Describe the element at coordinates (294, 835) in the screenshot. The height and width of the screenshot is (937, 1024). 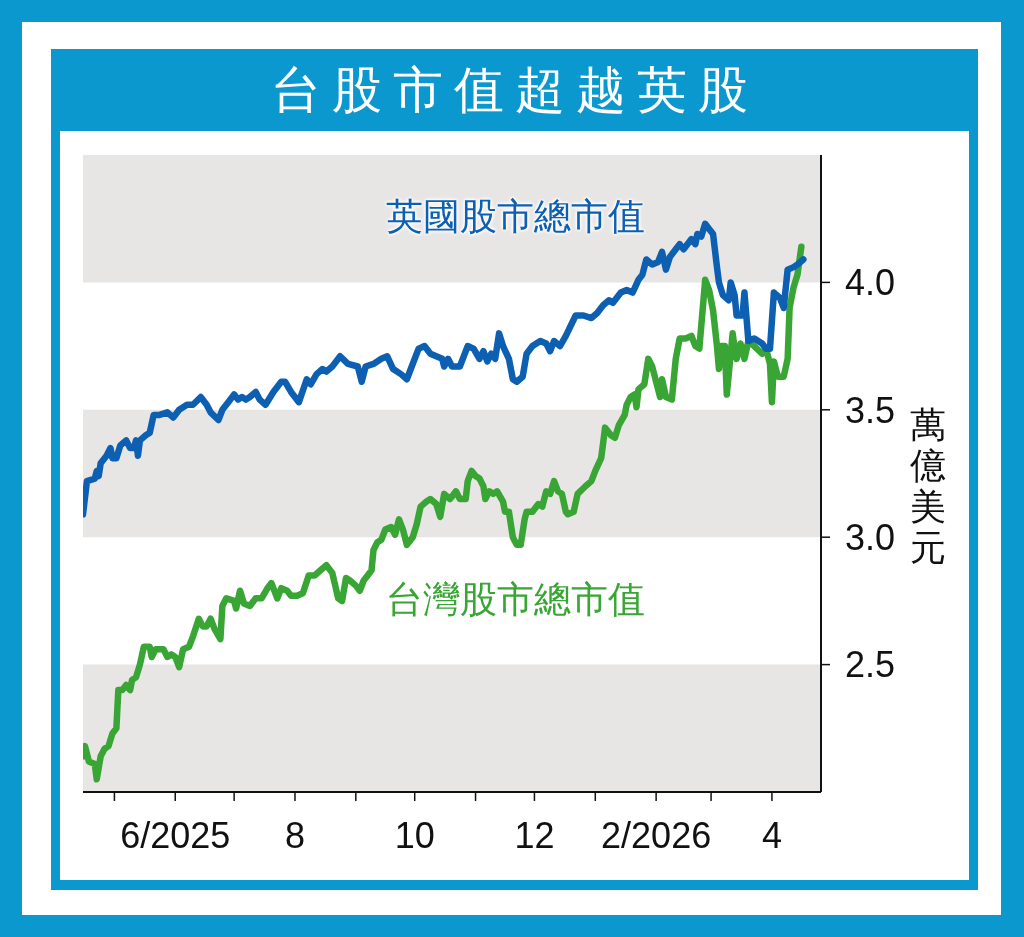
I see `x-tick-label: 8` at that location.